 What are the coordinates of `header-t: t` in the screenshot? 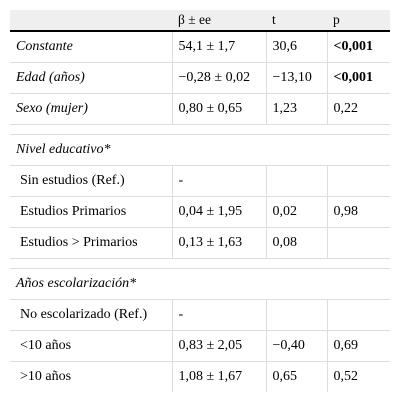 It's located at (296, 21).